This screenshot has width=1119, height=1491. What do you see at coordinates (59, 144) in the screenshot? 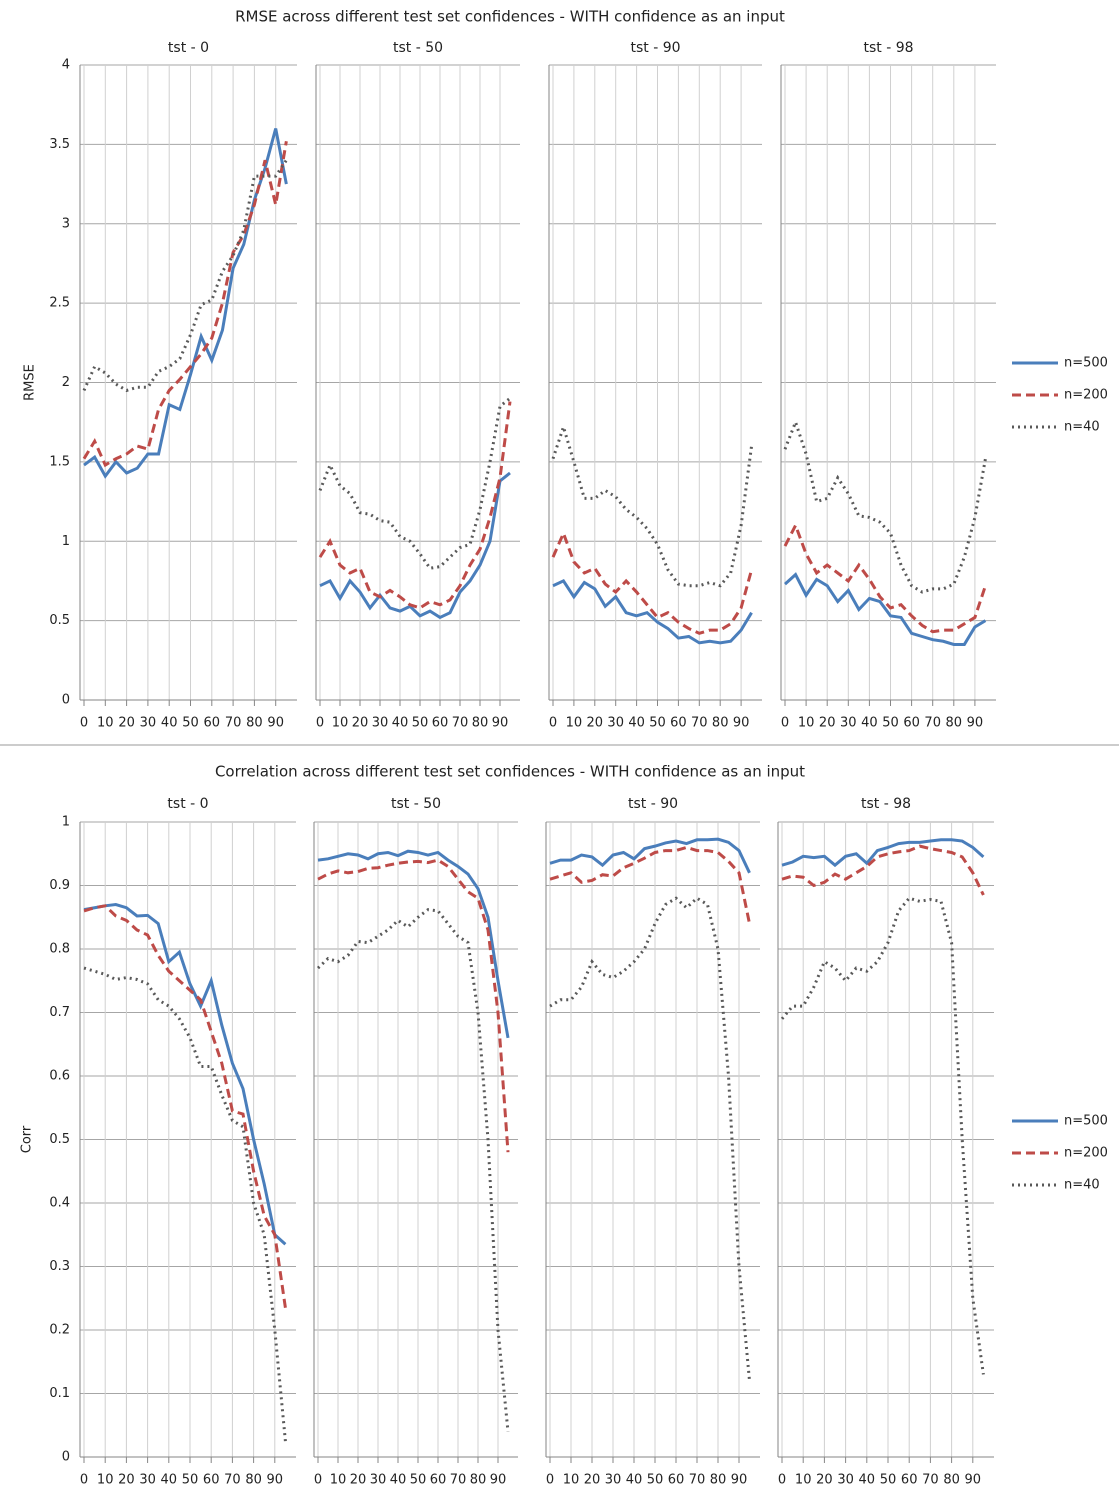
I see `y-tick-label: 3.5` at bounding box center [59, 144].